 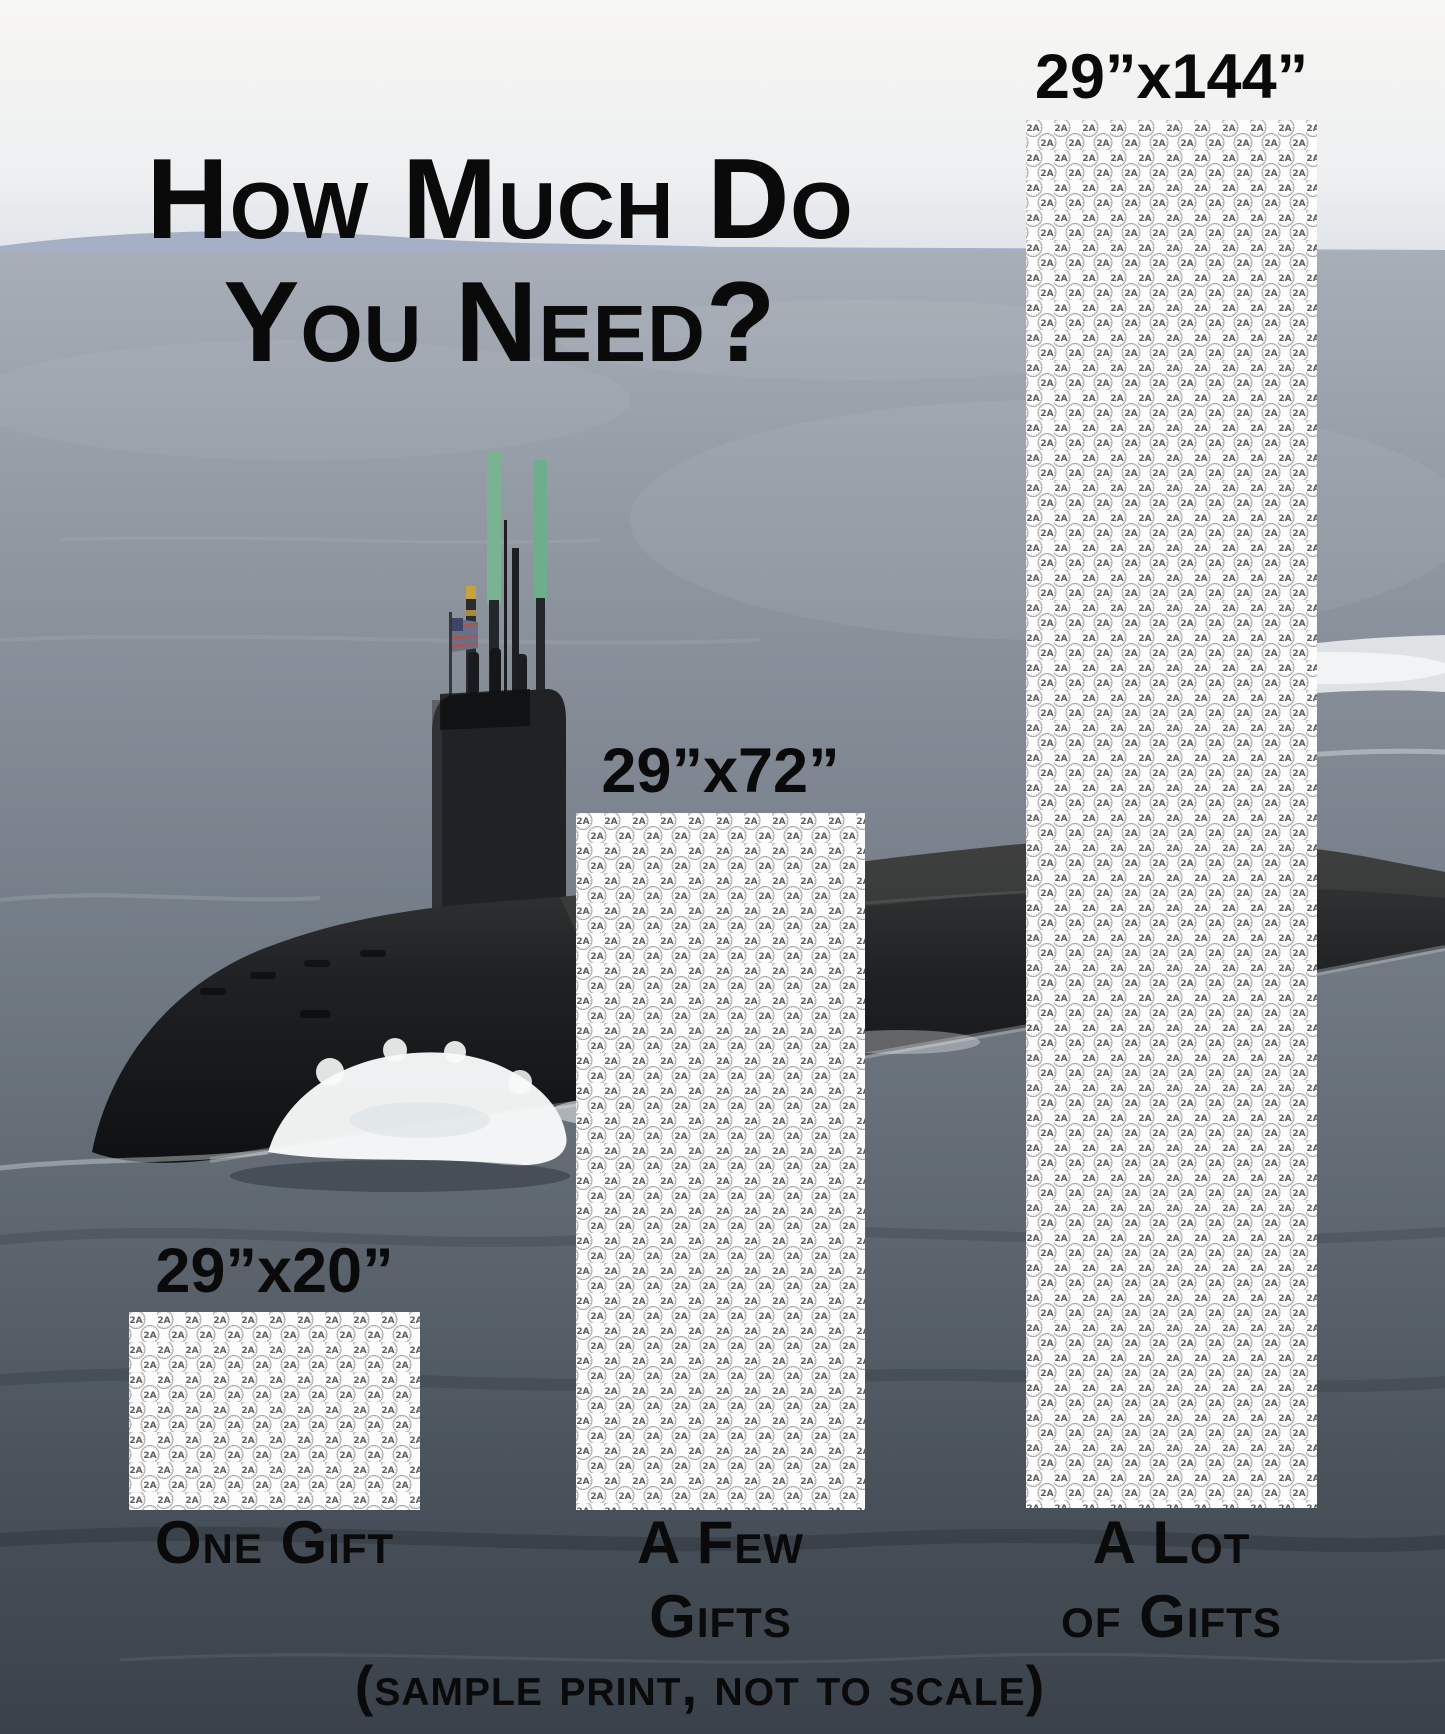 I want to click on bow-wave-foam, so click(x=365, y=1115).